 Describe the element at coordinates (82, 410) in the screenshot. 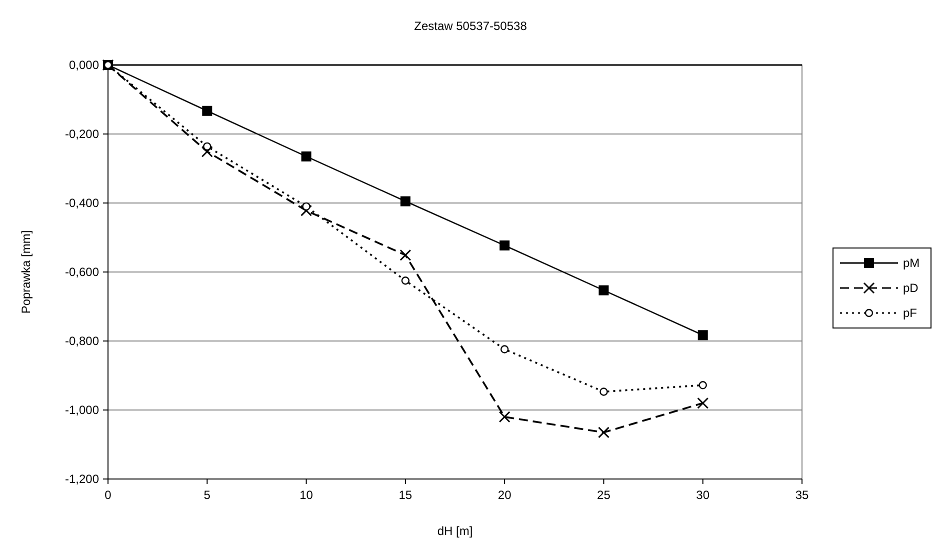

I see `y-tick-label: -1,000` at that location.